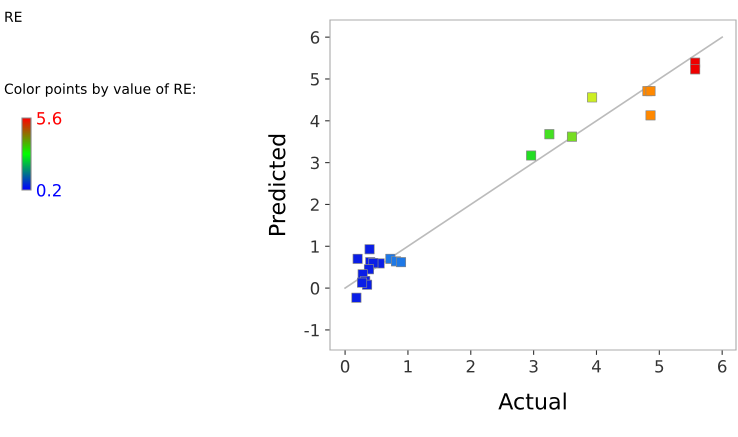  I want to click on color-bar-title: Color points by value of RE:, so click(99, 90).